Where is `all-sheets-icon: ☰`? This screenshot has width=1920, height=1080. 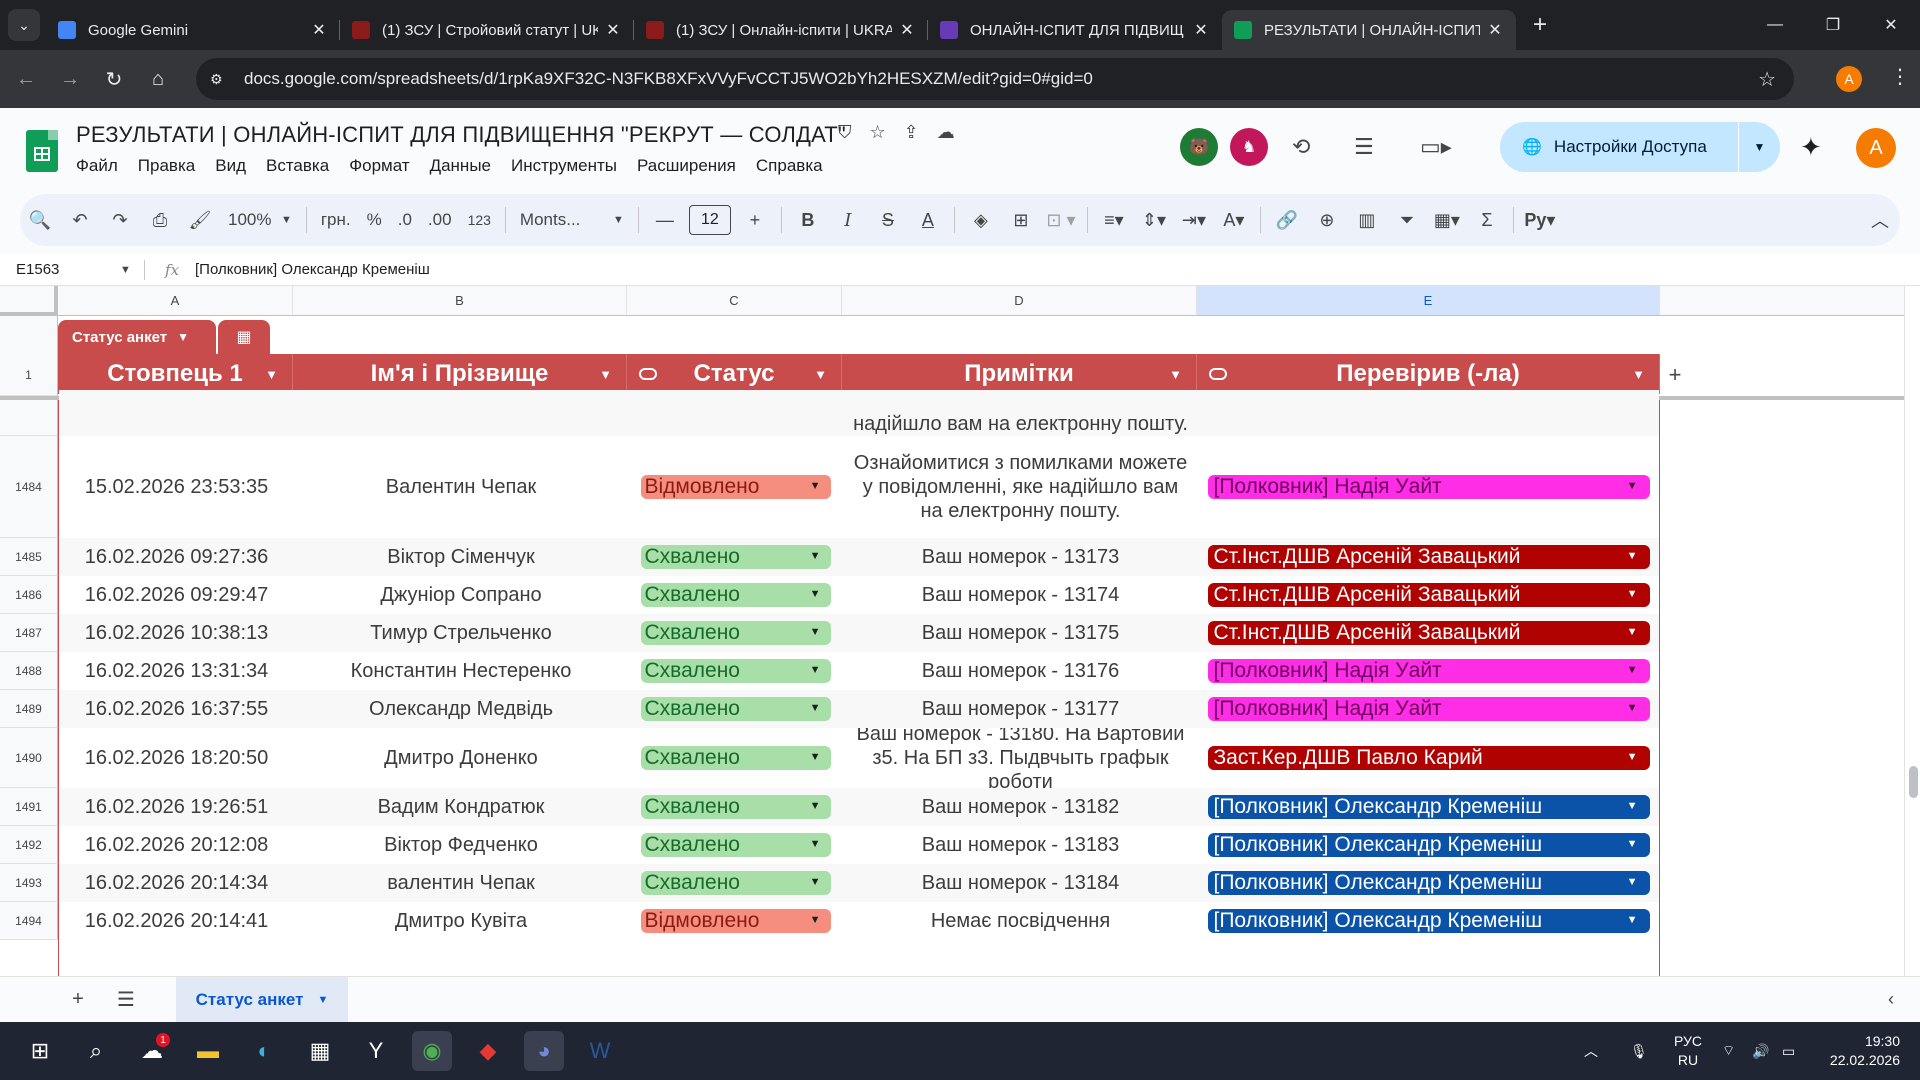
all-sheets-icon: ☰ is located at coordinates (126, 1000).